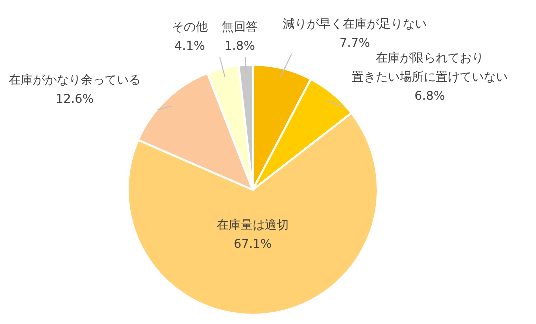 The height and width of the screenshot is (324, 536). I want to click on data-label: 7.7%, so click(355, 43).